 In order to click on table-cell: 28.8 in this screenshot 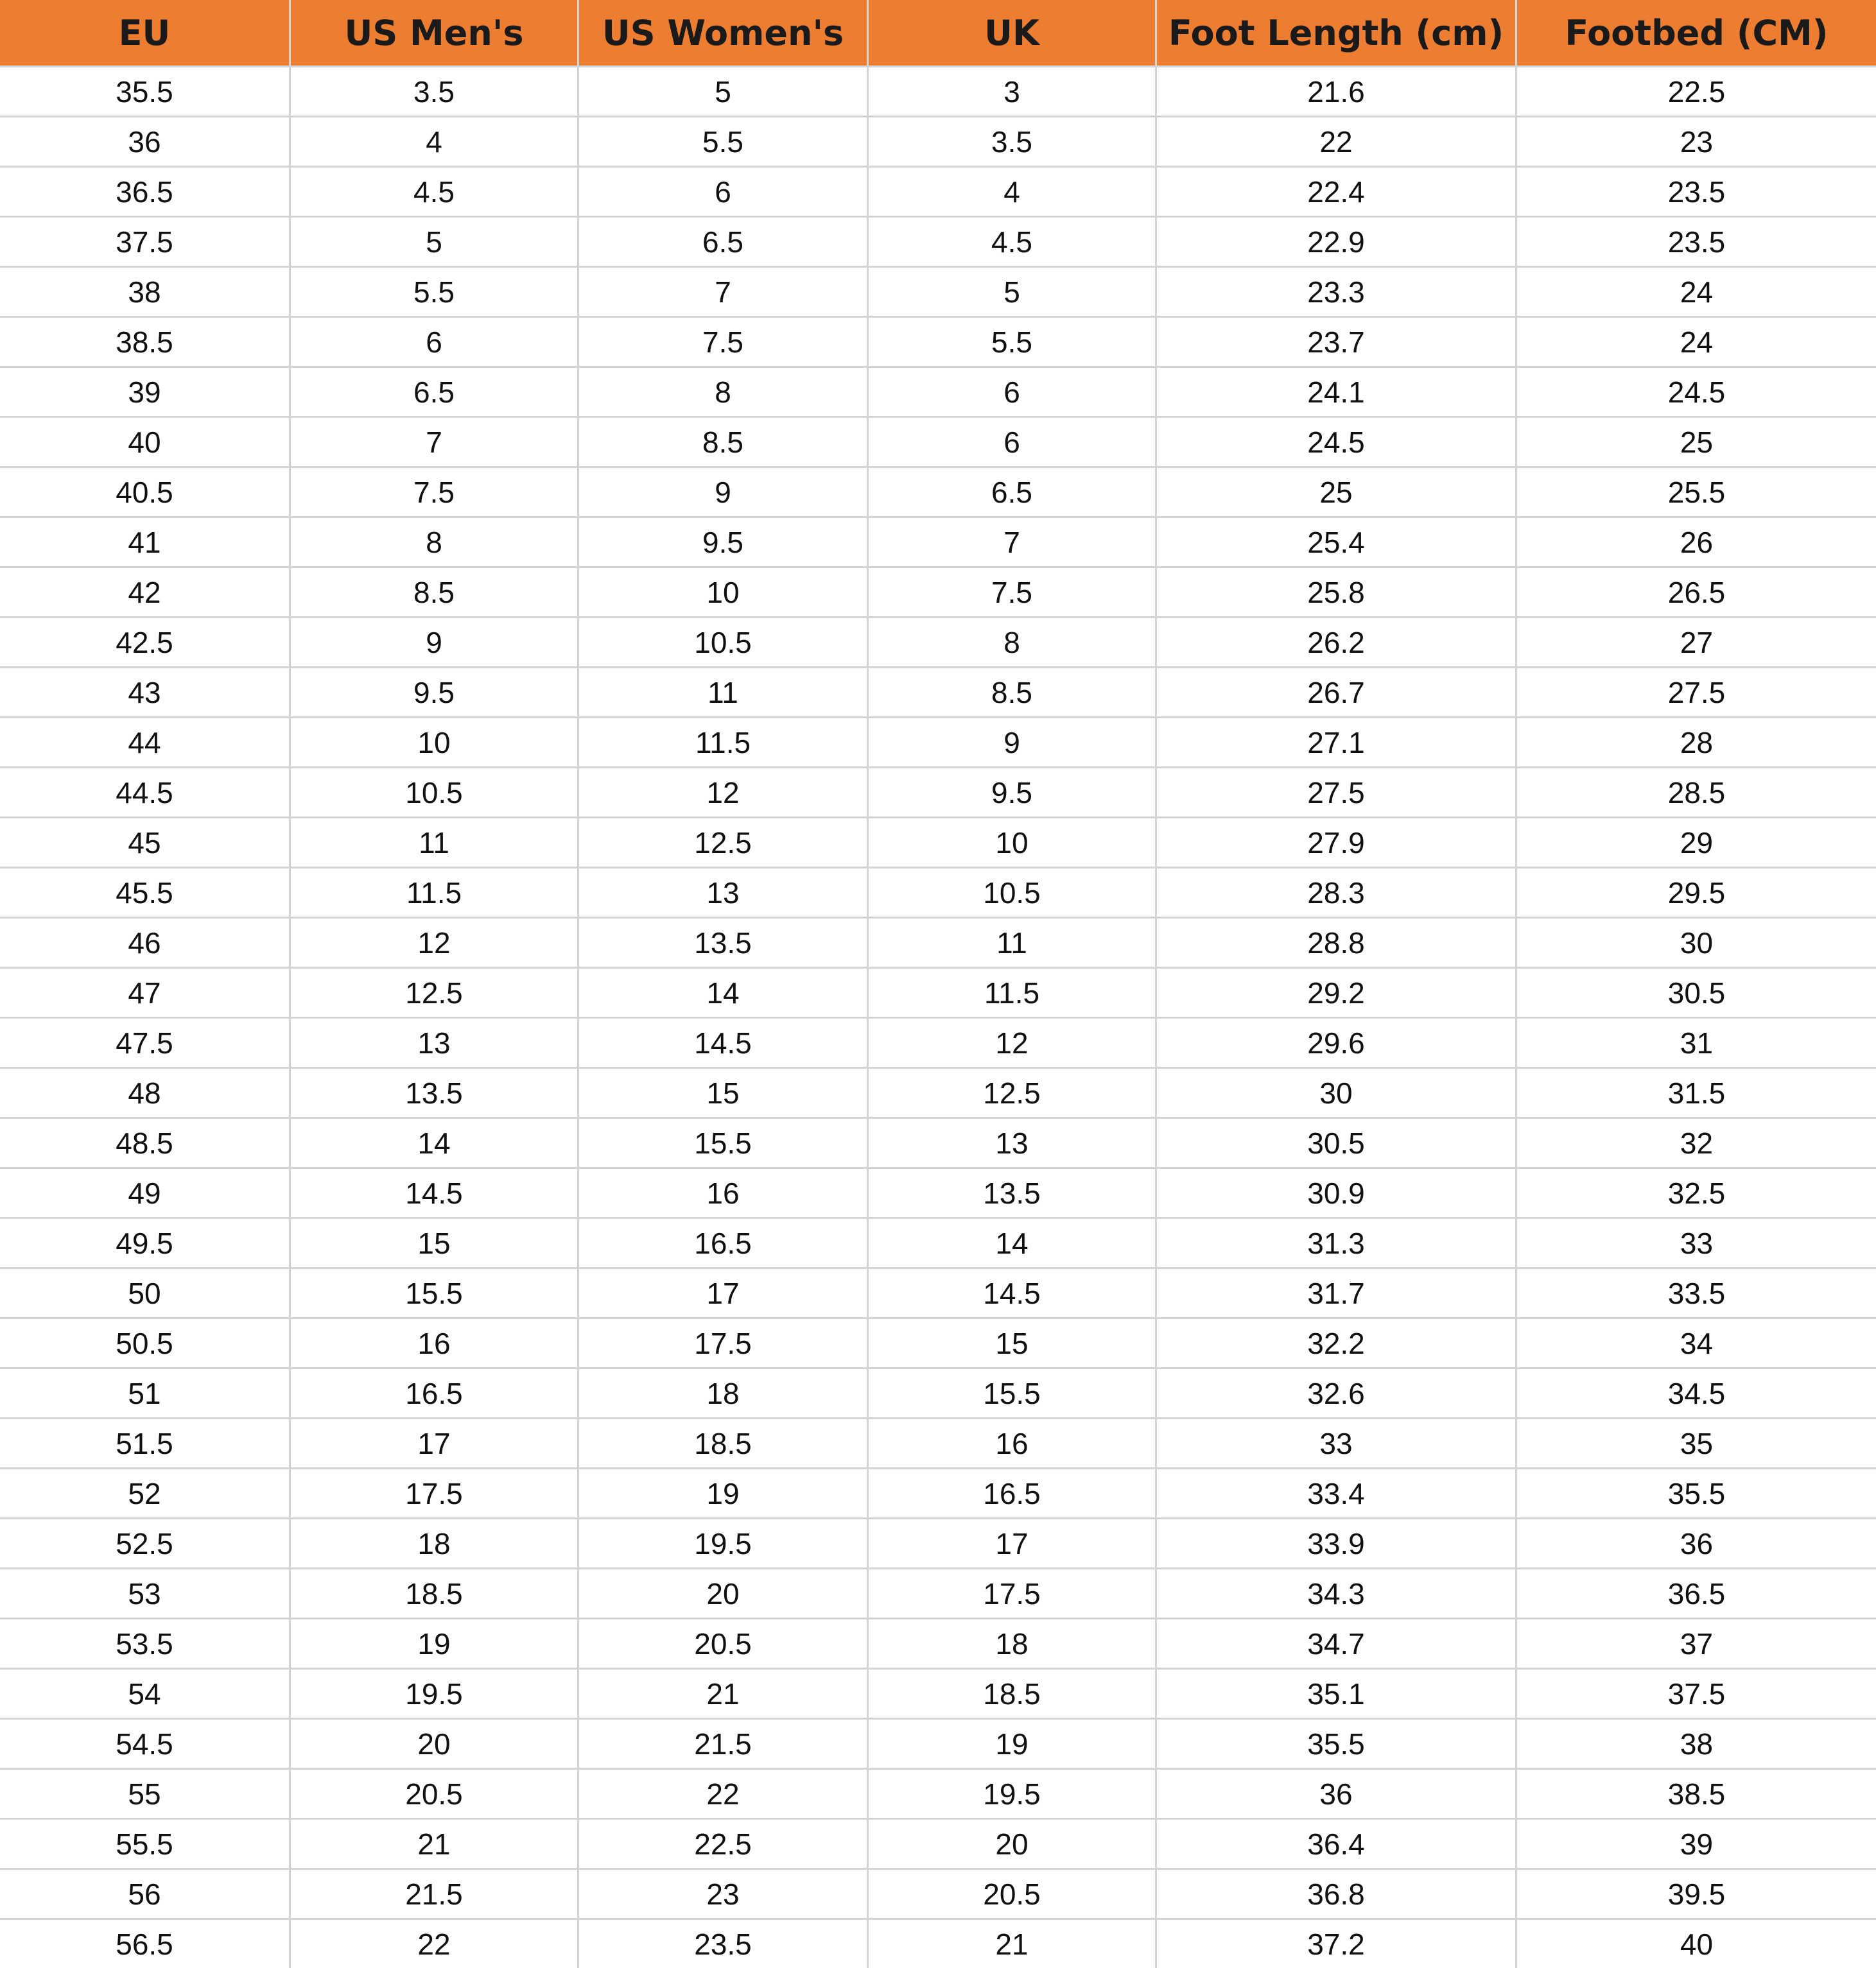, I will do `click(1336, 943)`.